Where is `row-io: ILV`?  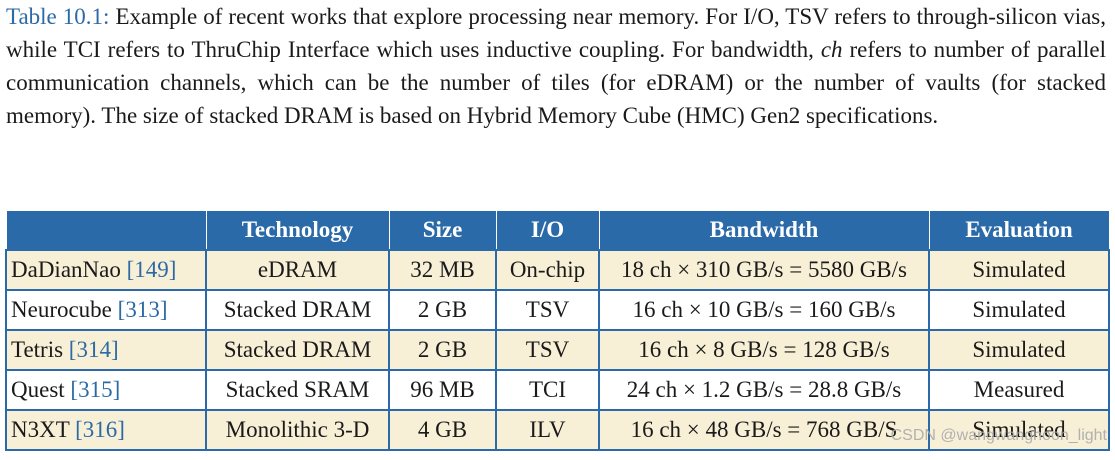
row-io: ILV is located at coordinates (547, 430).